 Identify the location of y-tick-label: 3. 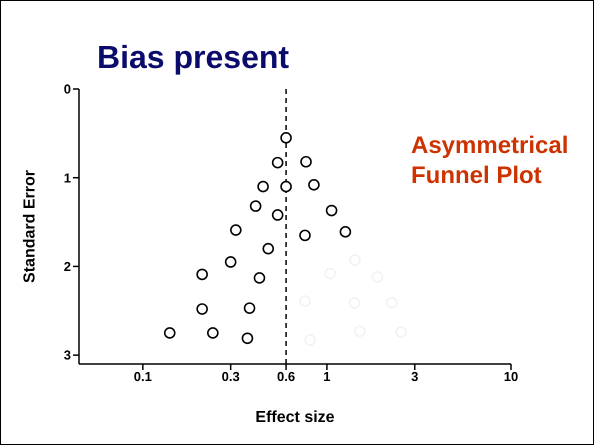
(67, 355).